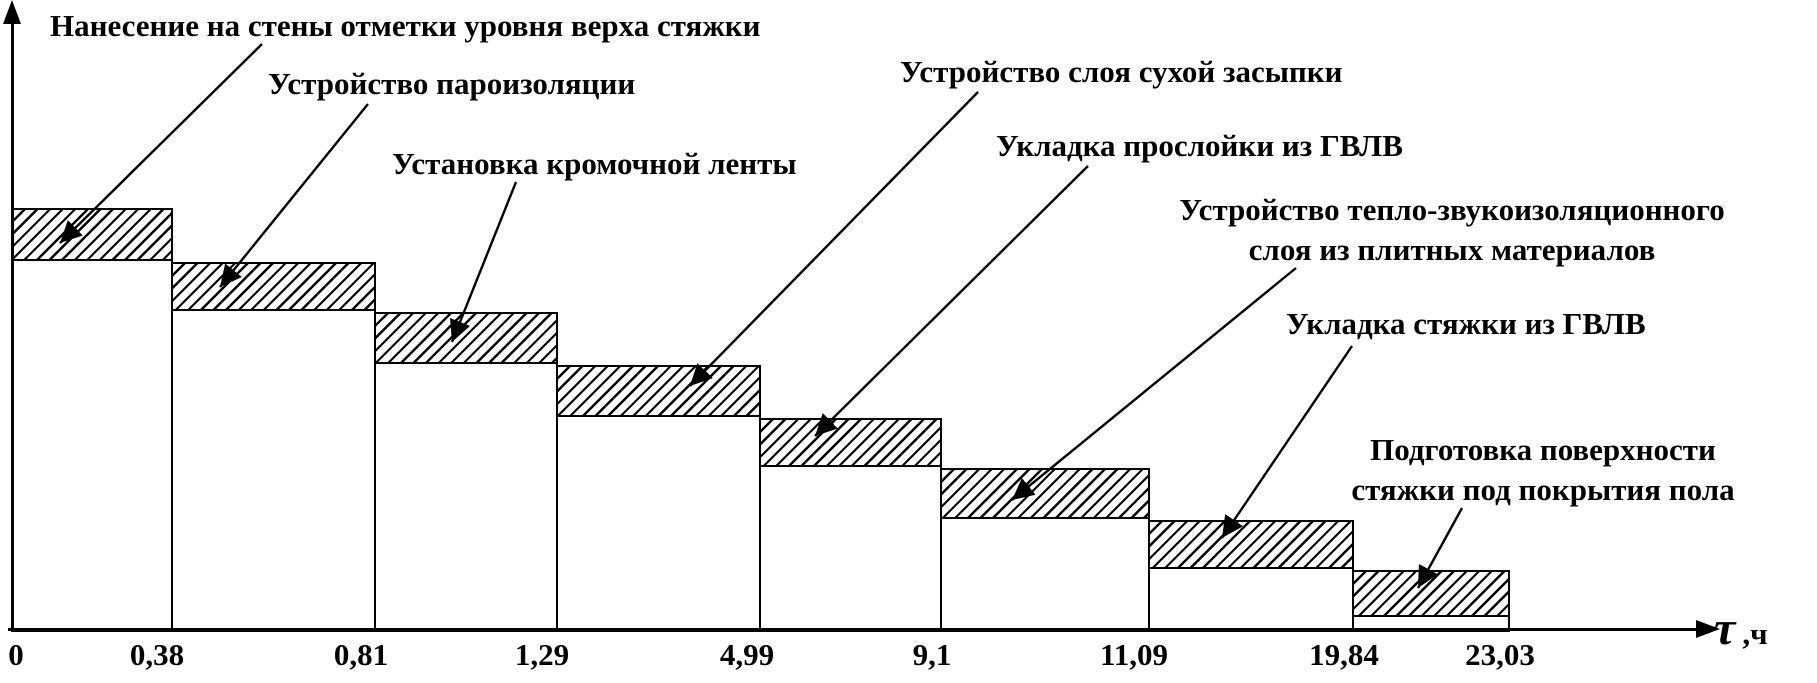 The height and width of the screenshot is (683, 1817). I want to click on bar-op-8-hatch-band, so click(1431, 594).